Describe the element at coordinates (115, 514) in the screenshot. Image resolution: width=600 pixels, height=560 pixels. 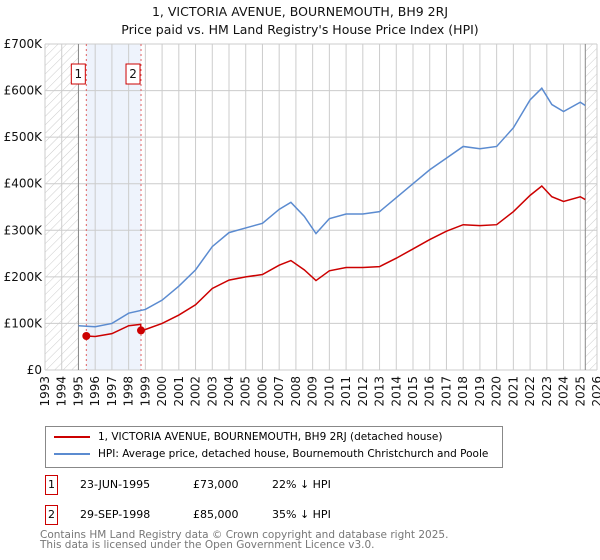
I see `sale-date: 29-SEP-1998` at that location.